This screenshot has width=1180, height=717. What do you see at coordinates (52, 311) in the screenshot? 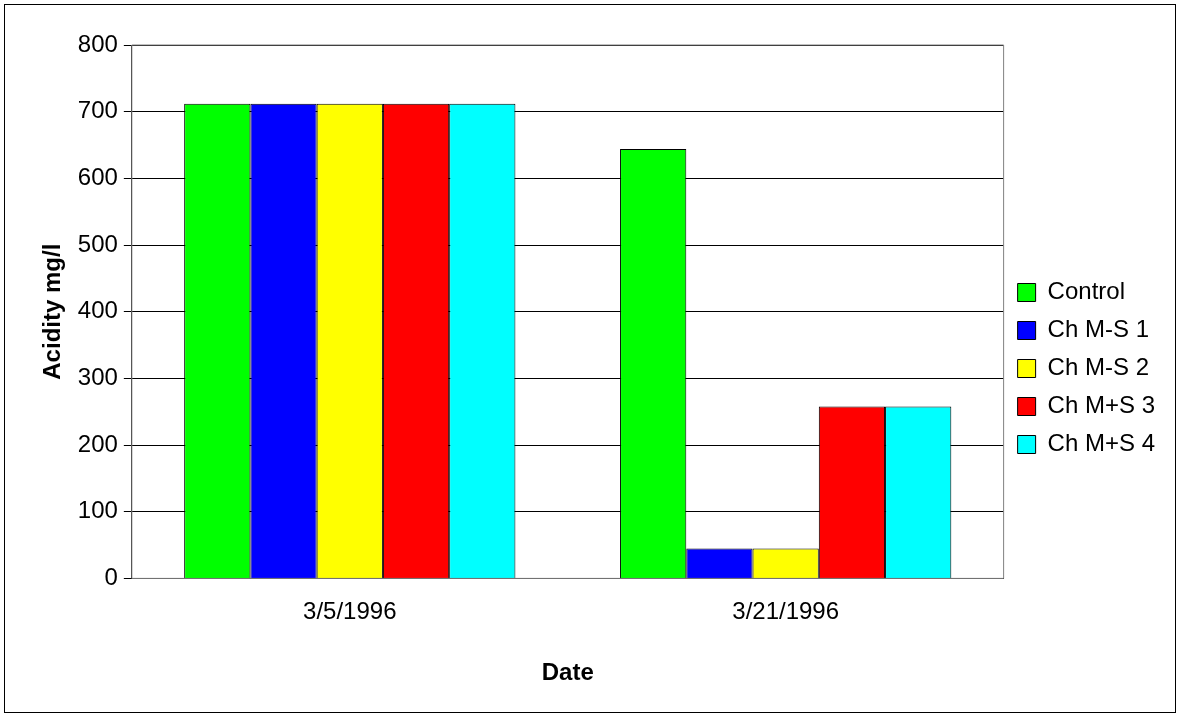
I see `y-axis-title: Acidity mg/l` at bounding box center [52, 311].